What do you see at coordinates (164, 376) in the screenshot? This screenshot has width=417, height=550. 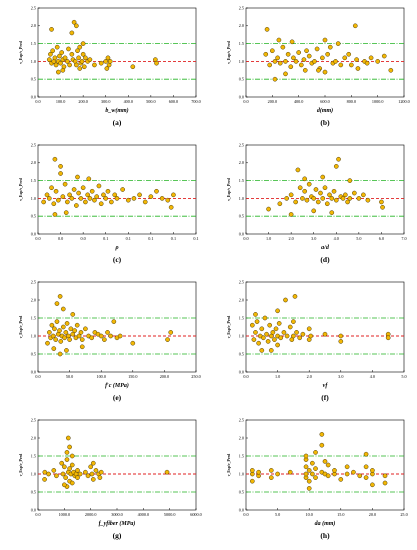 I see `x-tick-label: 200.0` at bounding box center [164, 376].